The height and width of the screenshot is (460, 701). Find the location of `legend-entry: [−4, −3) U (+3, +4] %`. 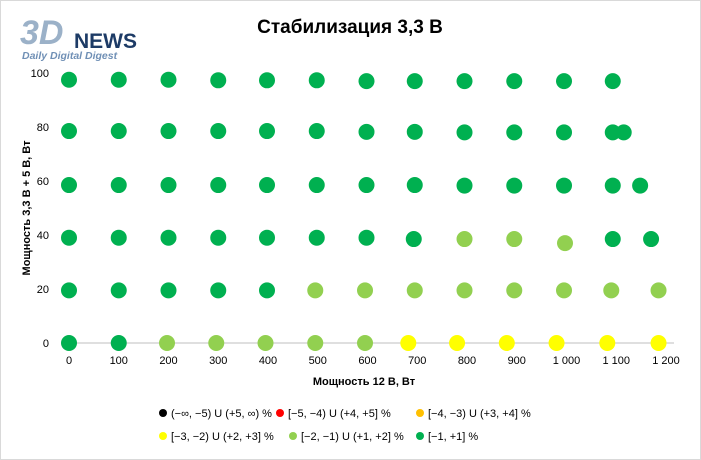

legend-entry: [−4, −3) U (+3, +4] % is located at coordinates (479, 414).